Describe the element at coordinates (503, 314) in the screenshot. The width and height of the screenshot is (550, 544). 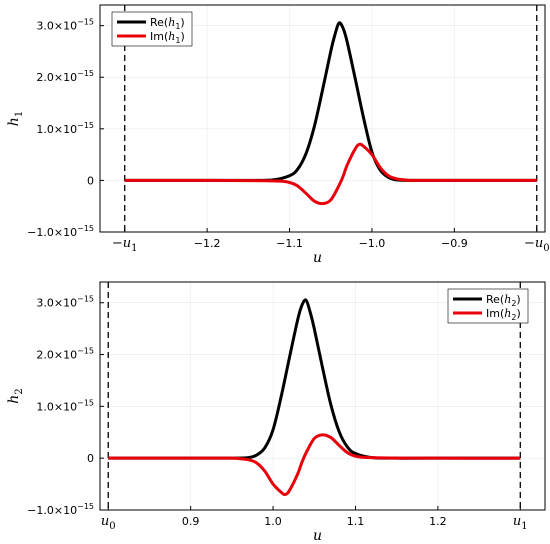
I see `legend-entry: Im(h2)` at that location.